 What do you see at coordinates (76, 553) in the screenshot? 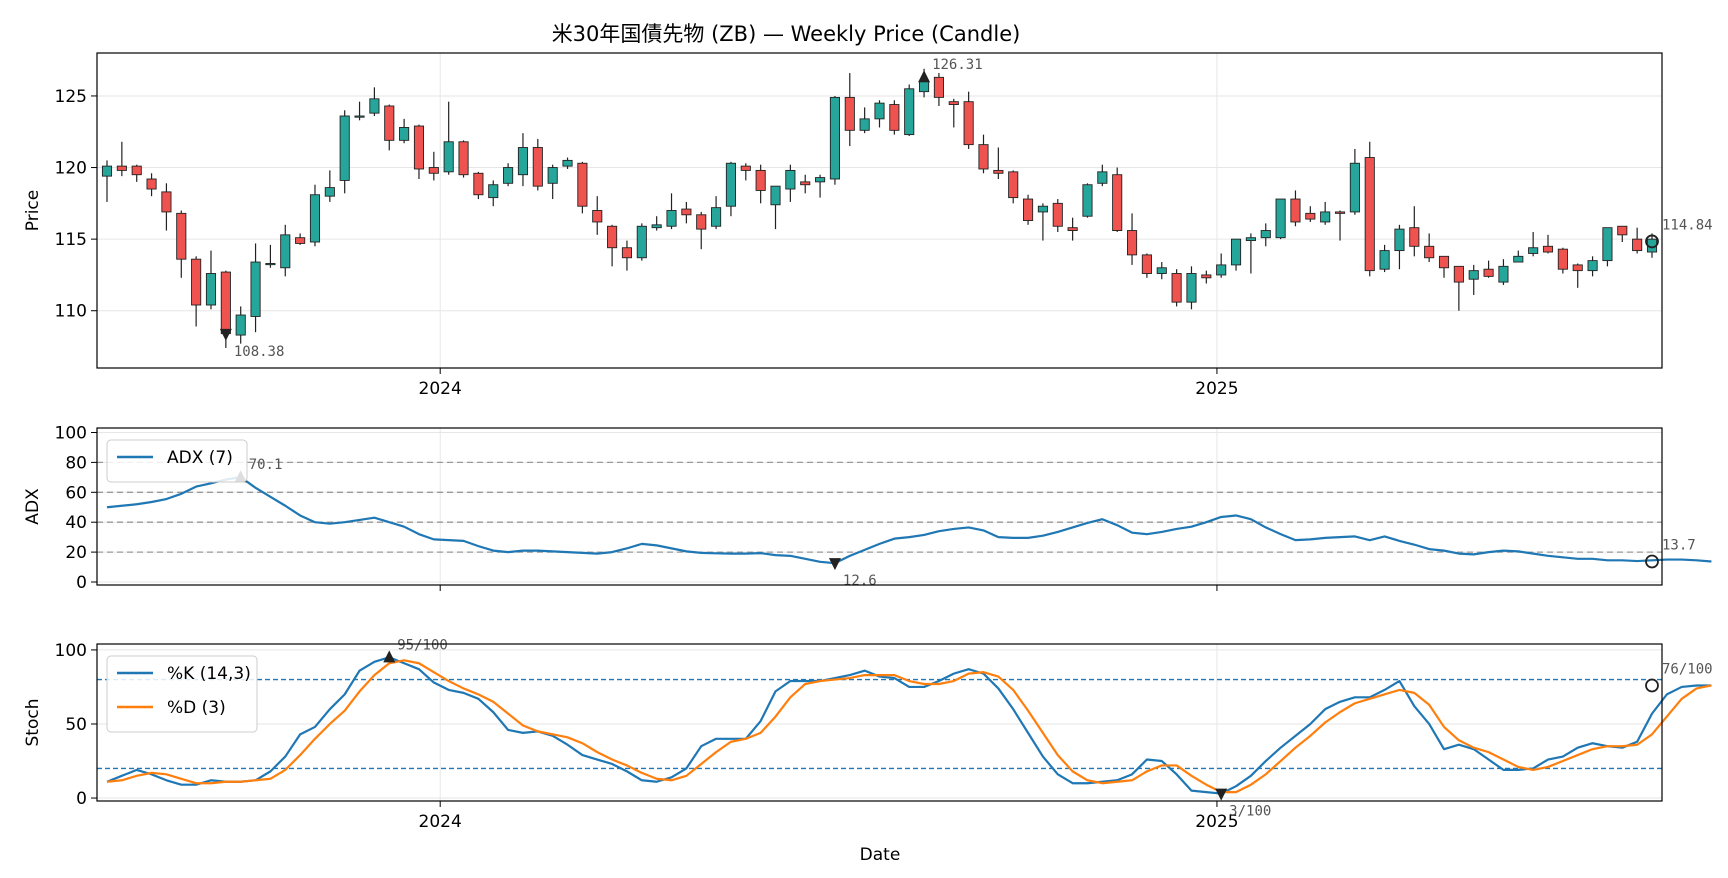
I see `y-tick-label: 20` at bounding box center [76, 553].